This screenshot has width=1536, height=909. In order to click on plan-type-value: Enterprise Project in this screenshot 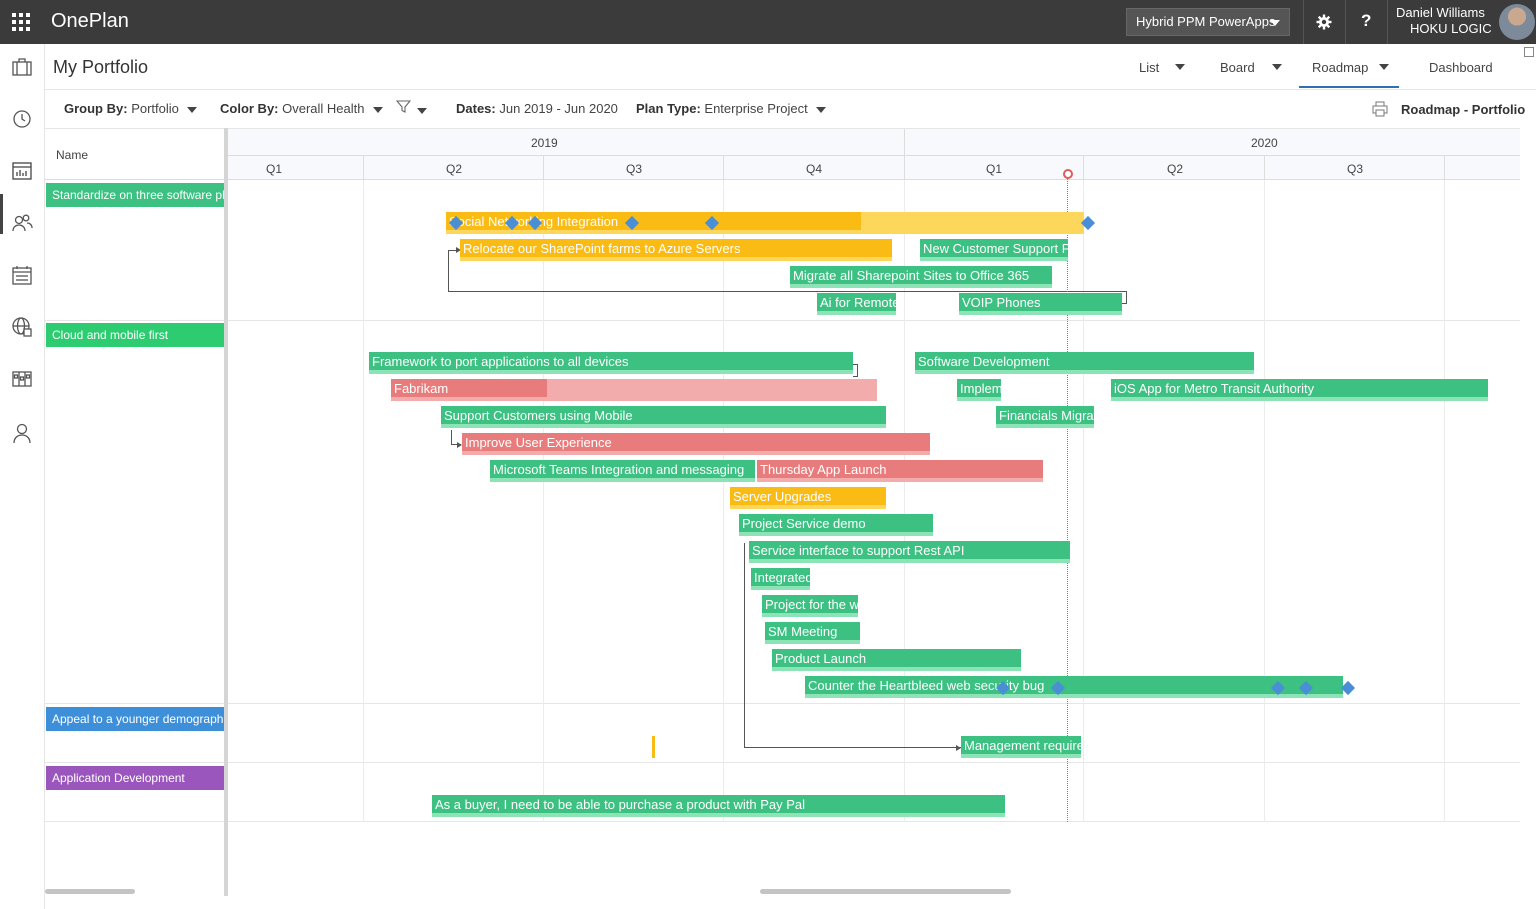, I will do `click(756, 108)`.